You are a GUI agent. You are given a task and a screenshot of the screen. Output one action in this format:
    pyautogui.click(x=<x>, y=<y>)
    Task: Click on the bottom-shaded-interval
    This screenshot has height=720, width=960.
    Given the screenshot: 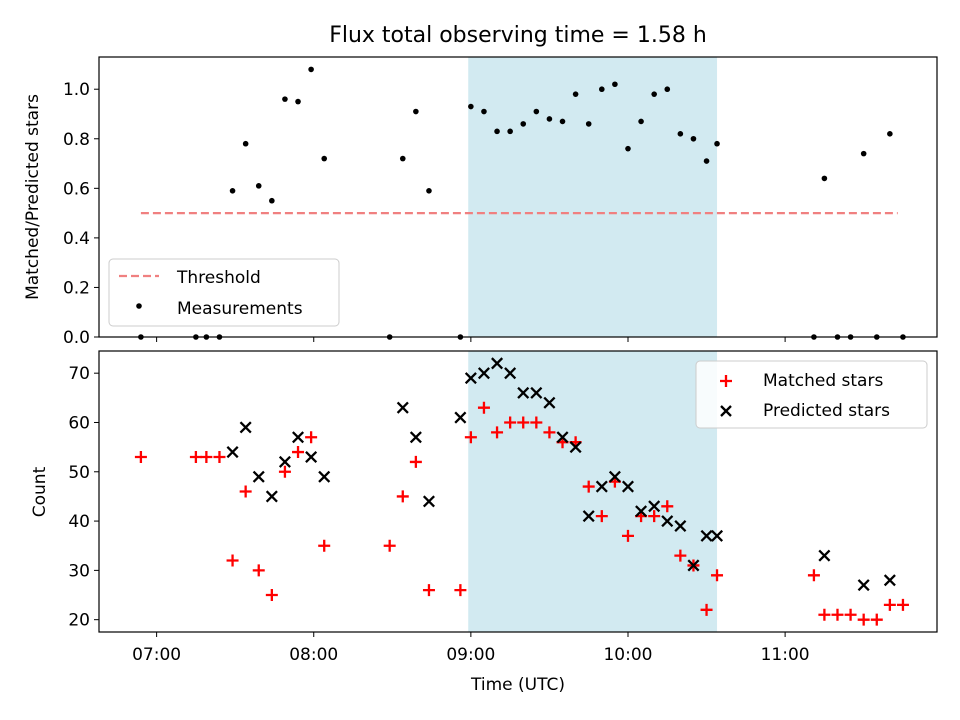 What is the action you would take?
    pyautogui.click(x=593, y=491)
    